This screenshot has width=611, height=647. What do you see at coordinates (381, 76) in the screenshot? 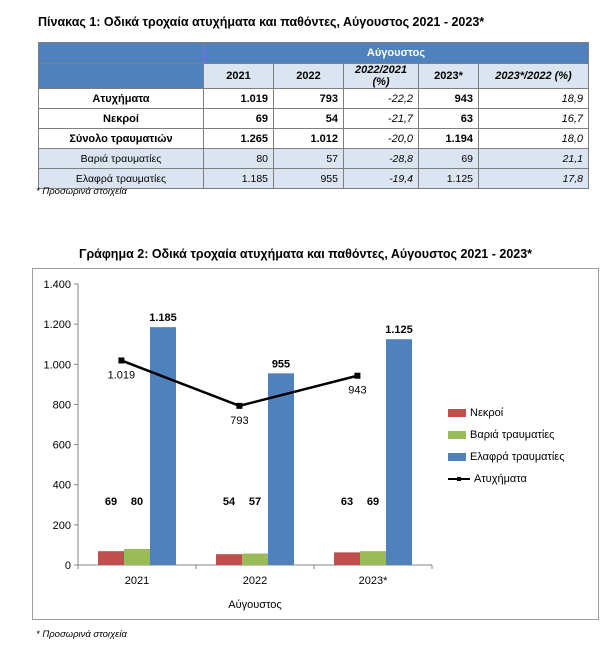
I see `column-header: 2022/2021 (%)` at bounding box center [381, 76].